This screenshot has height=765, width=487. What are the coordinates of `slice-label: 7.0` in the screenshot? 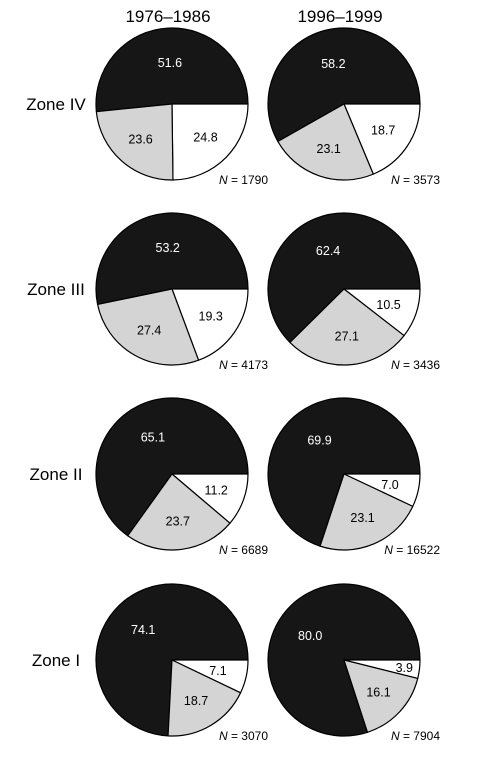 It's located at (389, 485).